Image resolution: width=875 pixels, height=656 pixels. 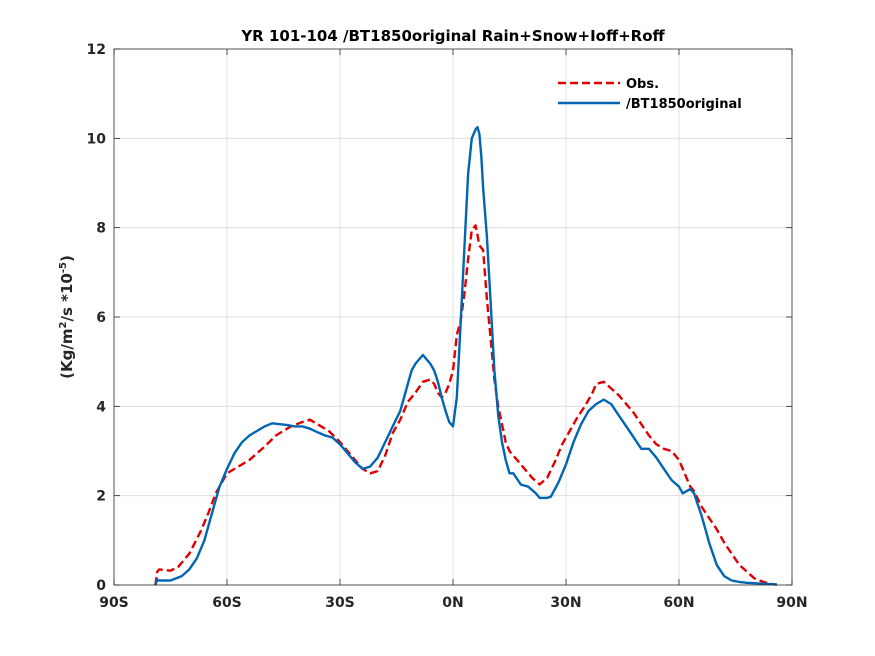 What do you see at coordinates (67, 317) in the screenshot?
I see `y-axis-label: (Kg/m2/s *10-5)` at bounding box center [67, 317].